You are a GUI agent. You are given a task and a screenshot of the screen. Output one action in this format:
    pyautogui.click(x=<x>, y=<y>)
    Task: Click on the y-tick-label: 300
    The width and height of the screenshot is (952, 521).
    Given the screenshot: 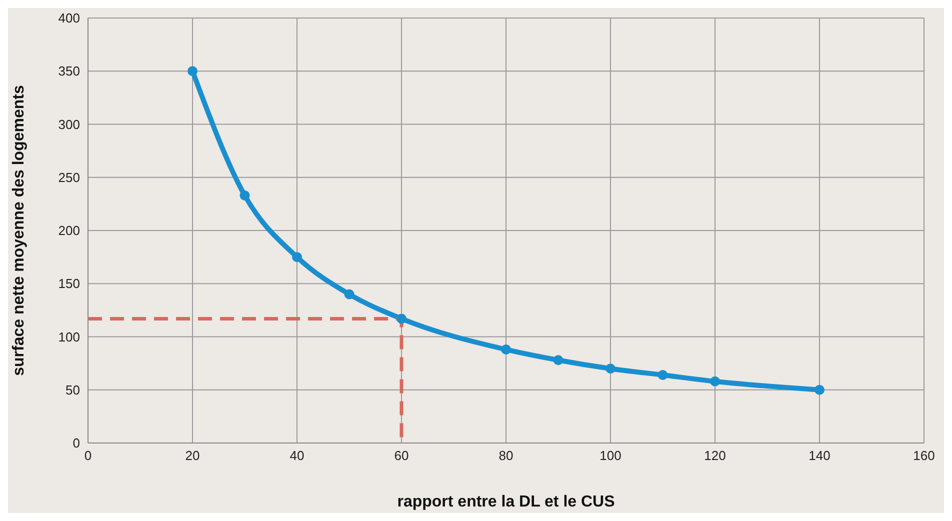 What is the action you would take?
    pyautogui.click(x=69, y=124)
    